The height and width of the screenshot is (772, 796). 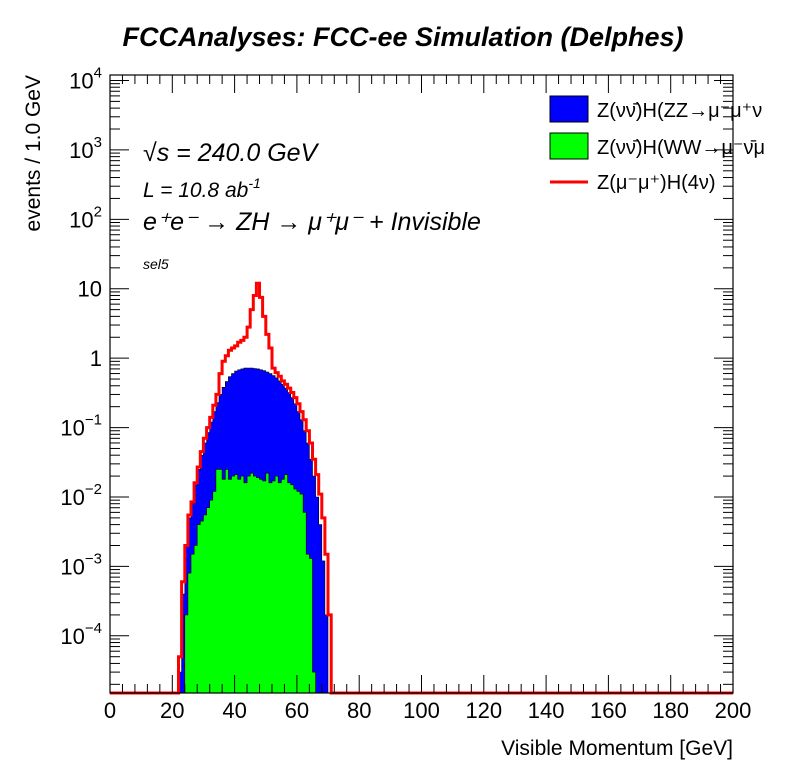 I want to click on legend-label-ww: Z(νν̄)H(WW→μ⁻ν̄μ, so click(x=681, y=148).